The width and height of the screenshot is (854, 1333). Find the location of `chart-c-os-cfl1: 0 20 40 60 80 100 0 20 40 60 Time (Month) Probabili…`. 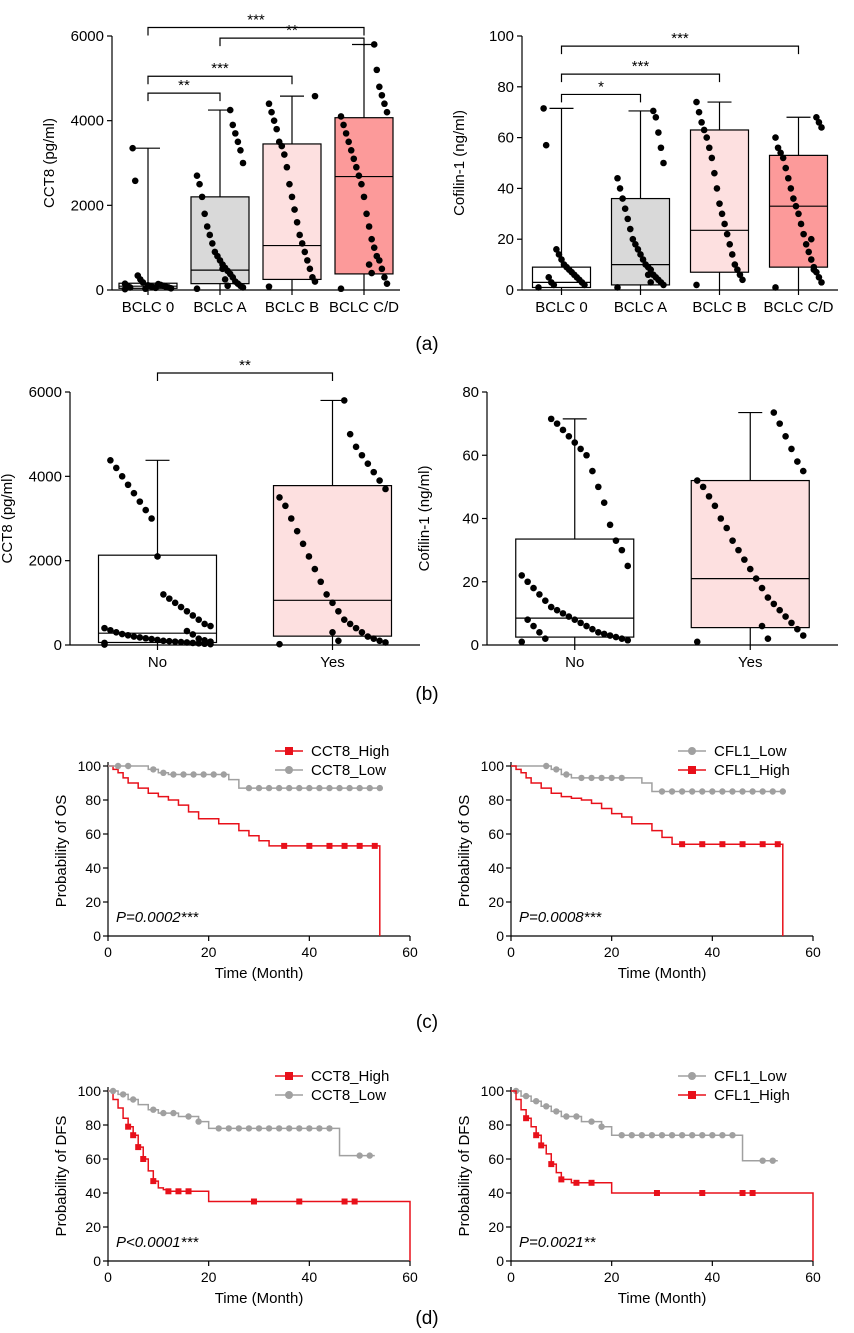

chart-c-os-cfl1: 0 20 40 60 80 100 0 20 40 60 Time (Month) Probabili… is located at coordinates (638, 862).